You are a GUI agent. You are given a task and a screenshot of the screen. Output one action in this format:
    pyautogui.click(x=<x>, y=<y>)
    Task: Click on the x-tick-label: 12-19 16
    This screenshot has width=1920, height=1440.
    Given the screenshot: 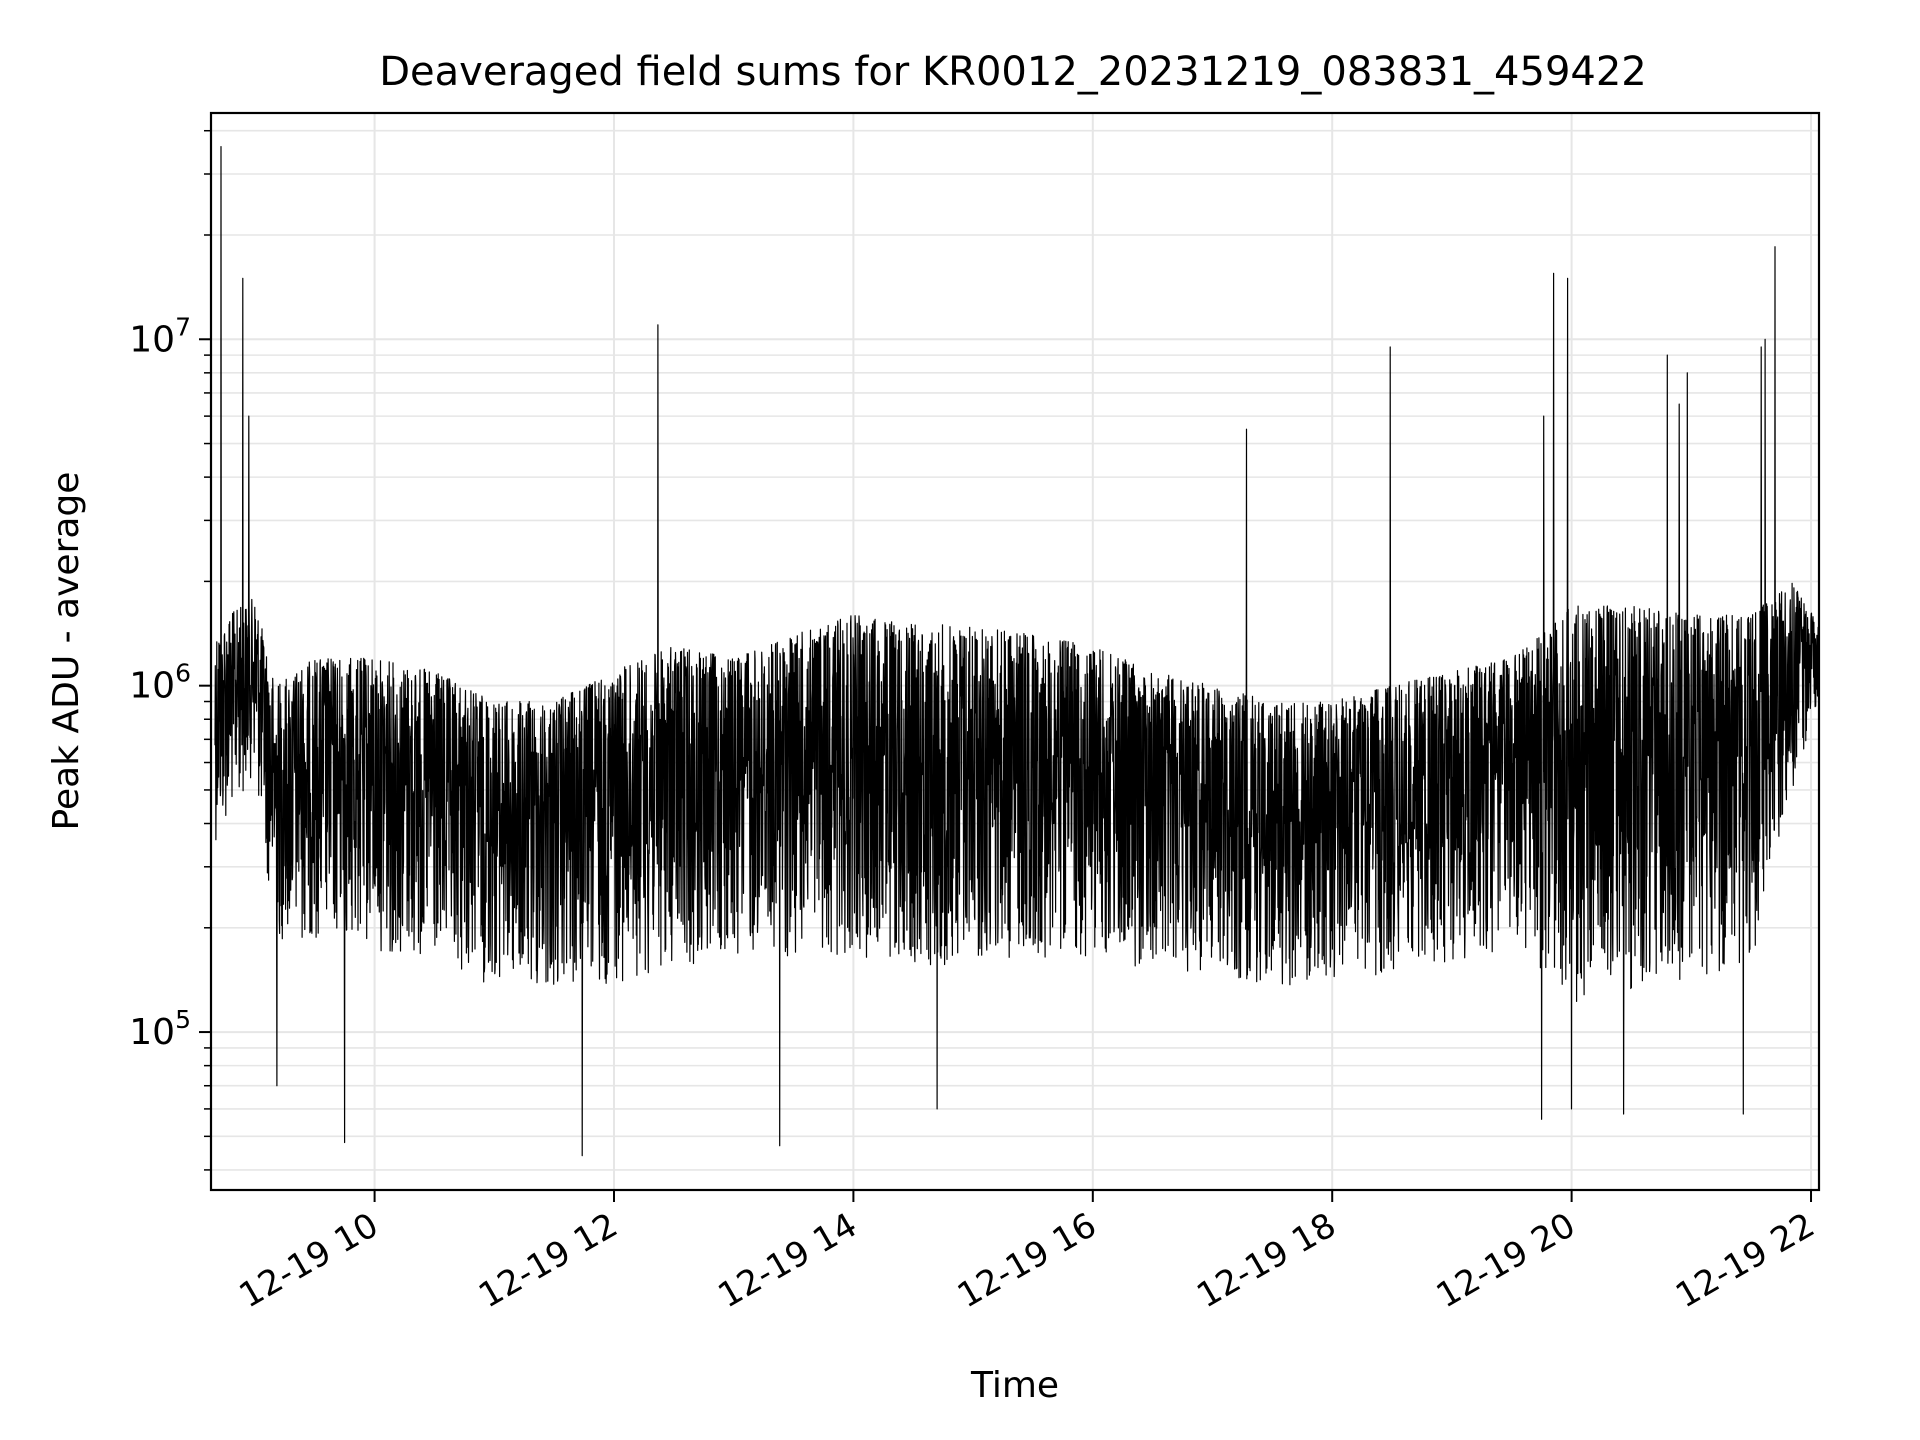 What is the action you would take?
    pyautogui.click(x=1027, y=1260)
    